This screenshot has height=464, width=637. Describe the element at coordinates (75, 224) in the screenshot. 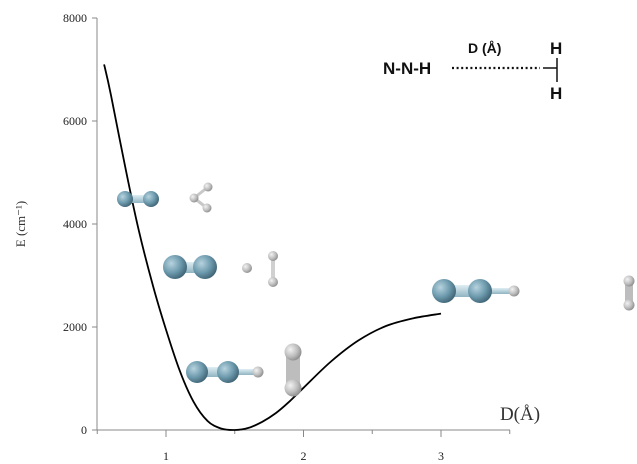

I see `y-tick-label: 4000` at that location.